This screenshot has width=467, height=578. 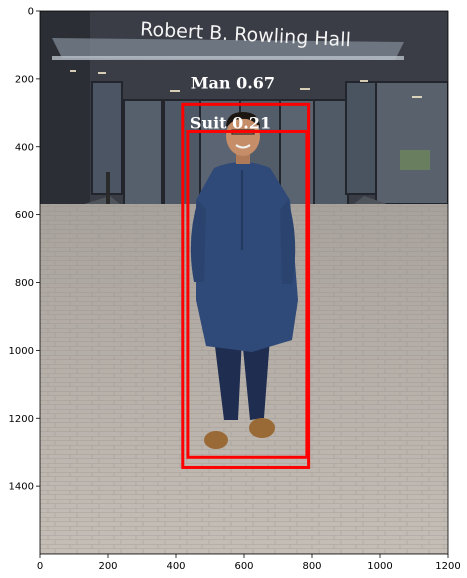 What do you see at coordinates (24, 250) in the screenshot?
I see `y-axis: 0 200 400 600 800 1000 1200 1400` at bounding box center [24, 250].